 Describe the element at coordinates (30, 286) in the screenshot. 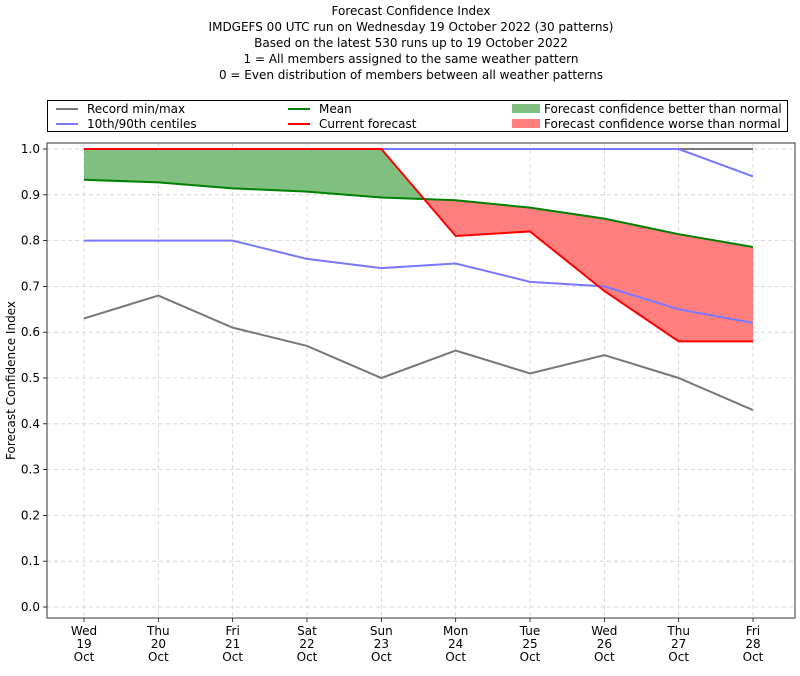

I see `y-tick-label: 0.7` at that location.